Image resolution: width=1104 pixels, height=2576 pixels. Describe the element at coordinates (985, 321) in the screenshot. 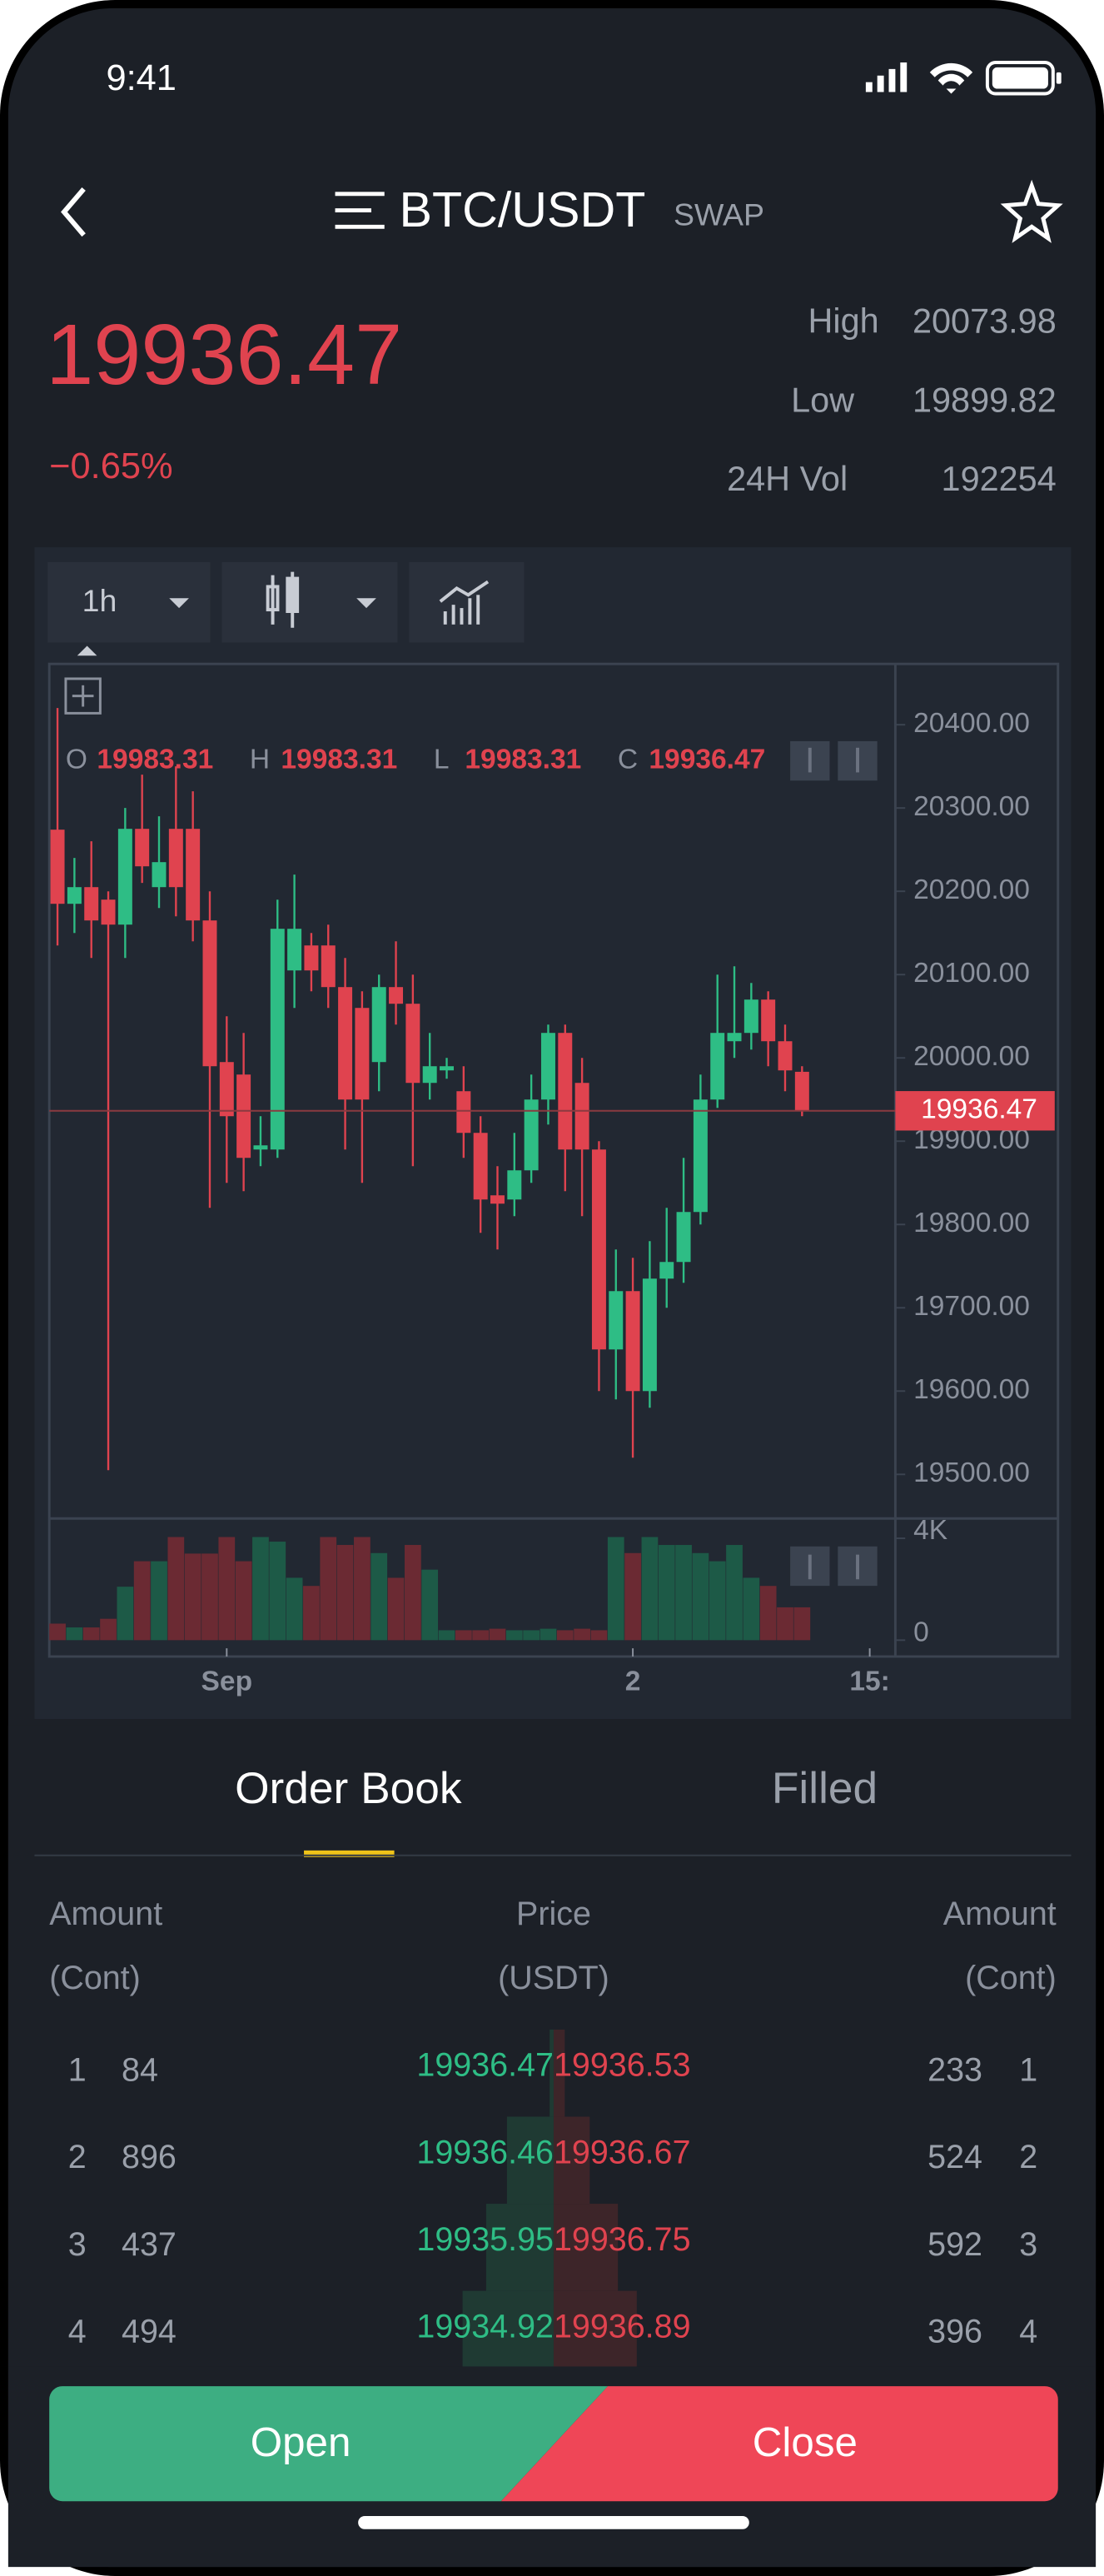

I see `stat-value: 20073.98` at that location.